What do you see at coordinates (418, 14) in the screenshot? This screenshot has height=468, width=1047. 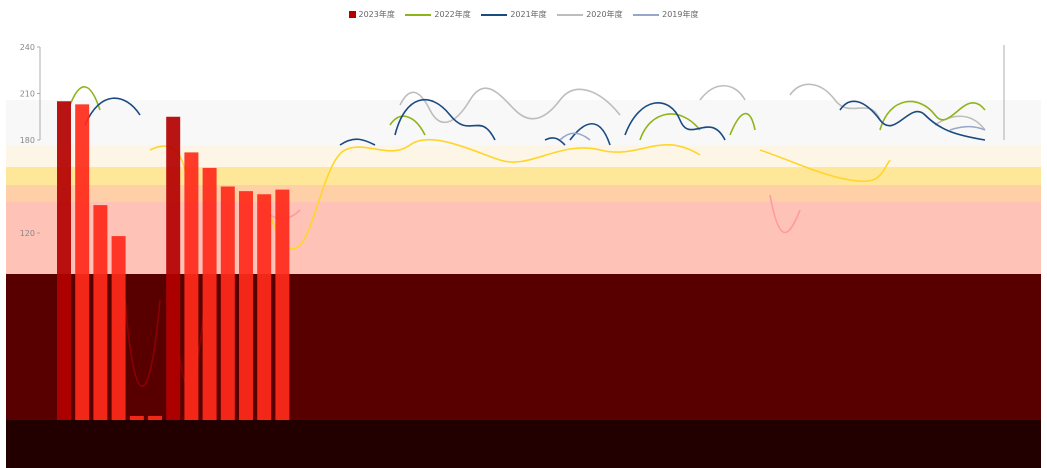 I see `legend-swatch-2022` at bounding box center [418, 14].